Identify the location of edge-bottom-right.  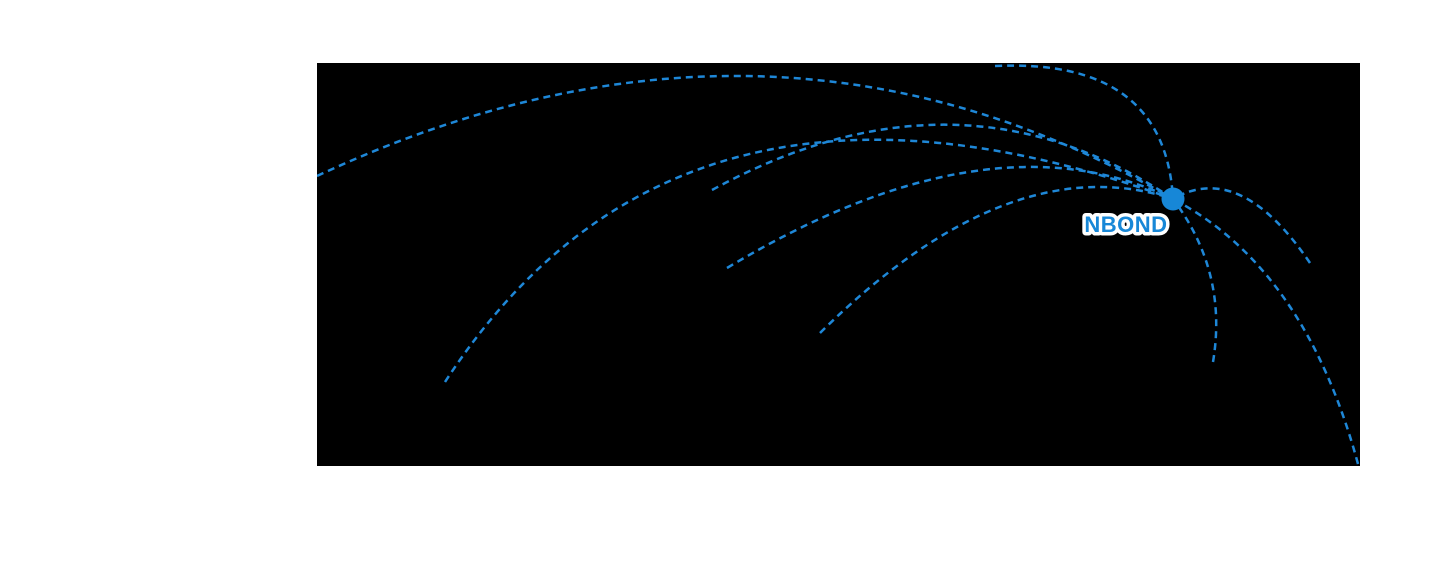
(1266, 331).